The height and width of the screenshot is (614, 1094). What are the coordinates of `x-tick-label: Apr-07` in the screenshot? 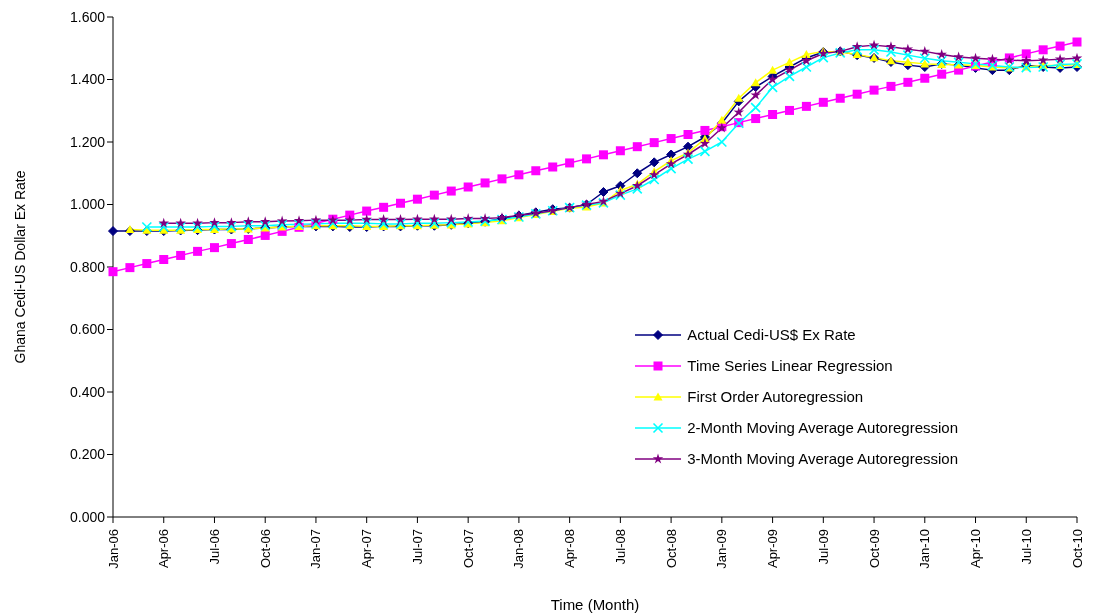 It's located at (367, 549).